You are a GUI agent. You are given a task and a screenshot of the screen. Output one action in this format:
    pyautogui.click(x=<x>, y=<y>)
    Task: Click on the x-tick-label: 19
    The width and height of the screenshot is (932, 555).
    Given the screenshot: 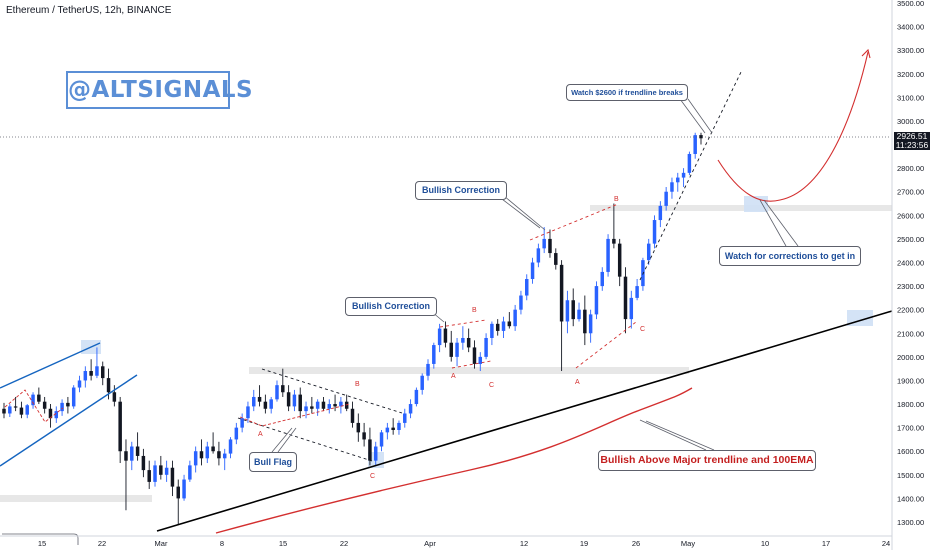 What is the action you would take?
    pyautogui.click(x=584, y=543)
    